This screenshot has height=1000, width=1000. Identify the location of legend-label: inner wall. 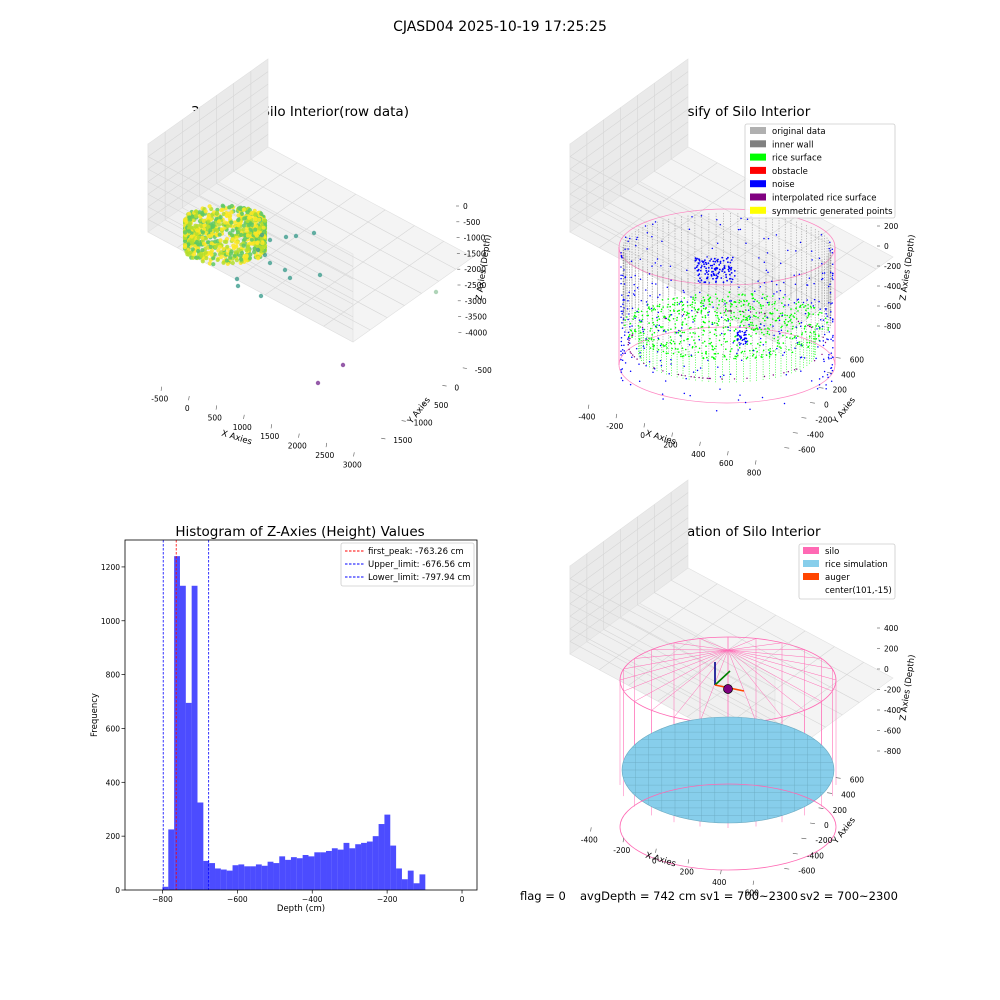
(792, 145).